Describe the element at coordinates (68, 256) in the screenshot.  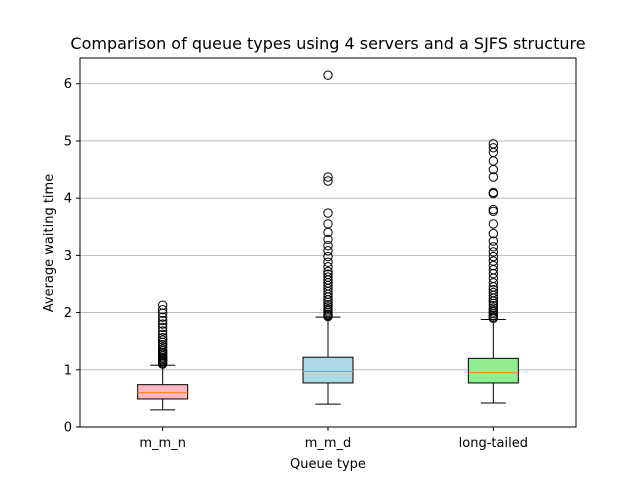
I see `y-tick-label: 3` at that location.